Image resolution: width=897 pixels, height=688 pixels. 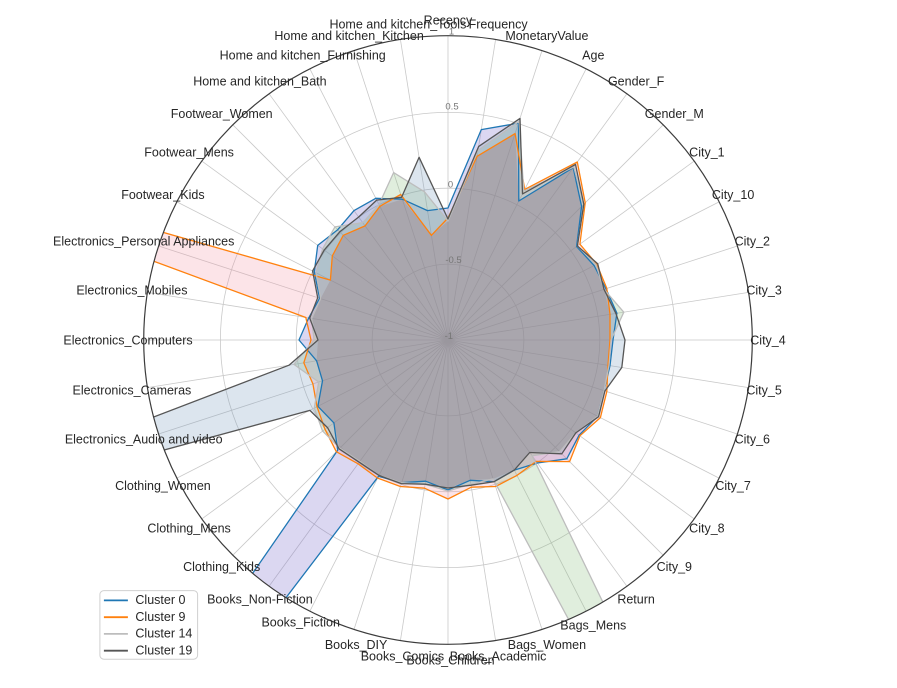 What do you see at coordinates (450, 661) in the screenshot?
I see `svg-text: Books_Children` at bounding box center [450, 661].